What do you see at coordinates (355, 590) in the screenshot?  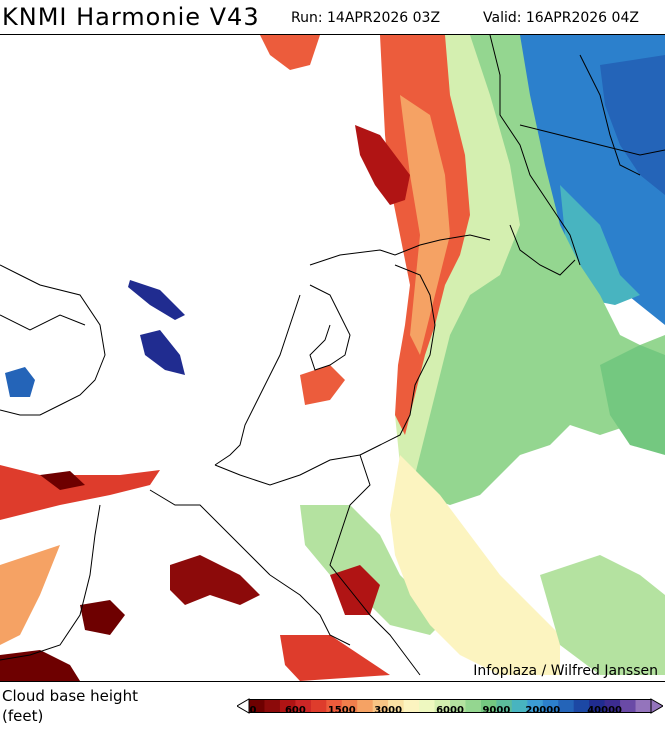 I see `cloud-band-red-southeast` at bounding box center [355, 590].